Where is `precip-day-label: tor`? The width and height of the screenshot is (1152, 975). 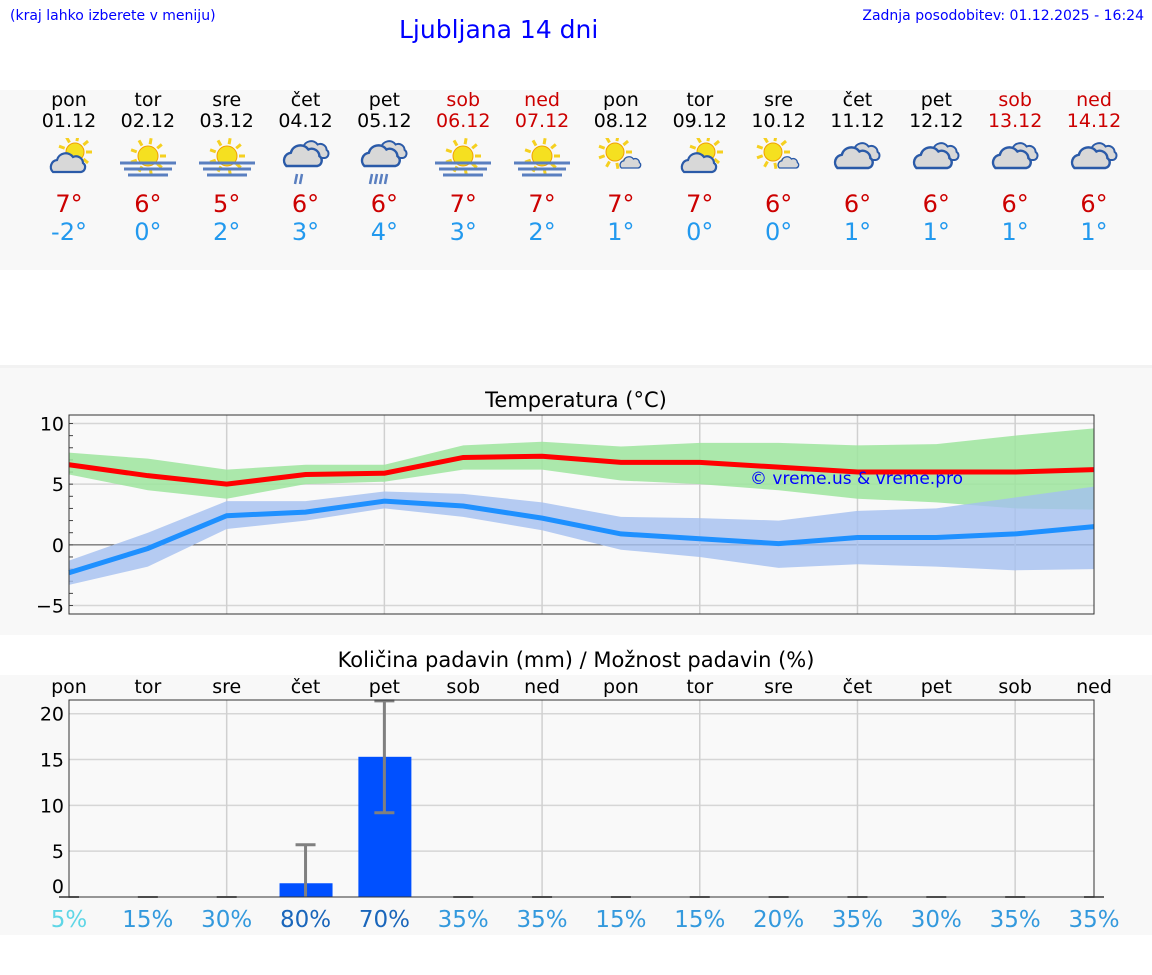
precip-day-label: tor is located at coordinates (699, 687).